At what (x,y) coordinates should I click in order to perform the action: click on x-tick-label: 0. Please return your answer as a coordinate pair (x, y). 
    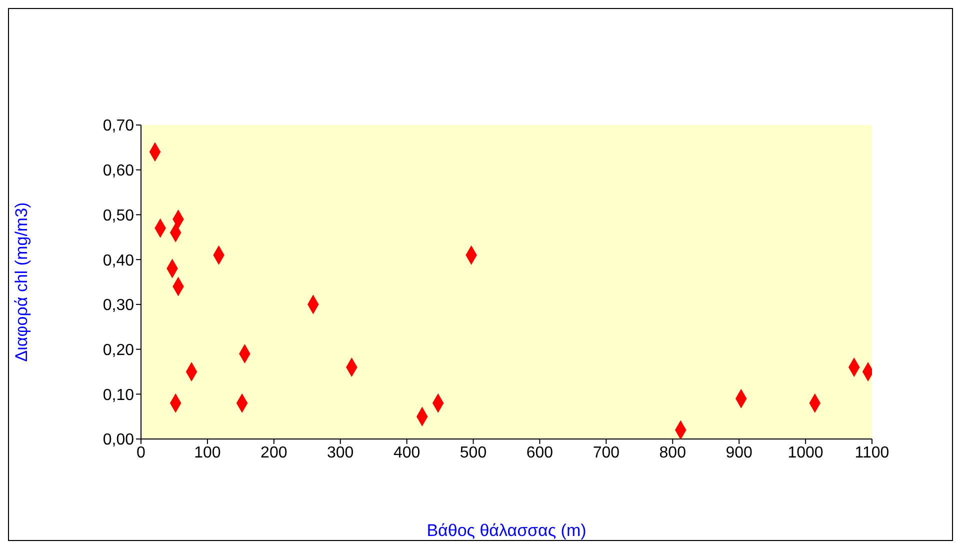
    Looking at the image, I should click on (141, 453).